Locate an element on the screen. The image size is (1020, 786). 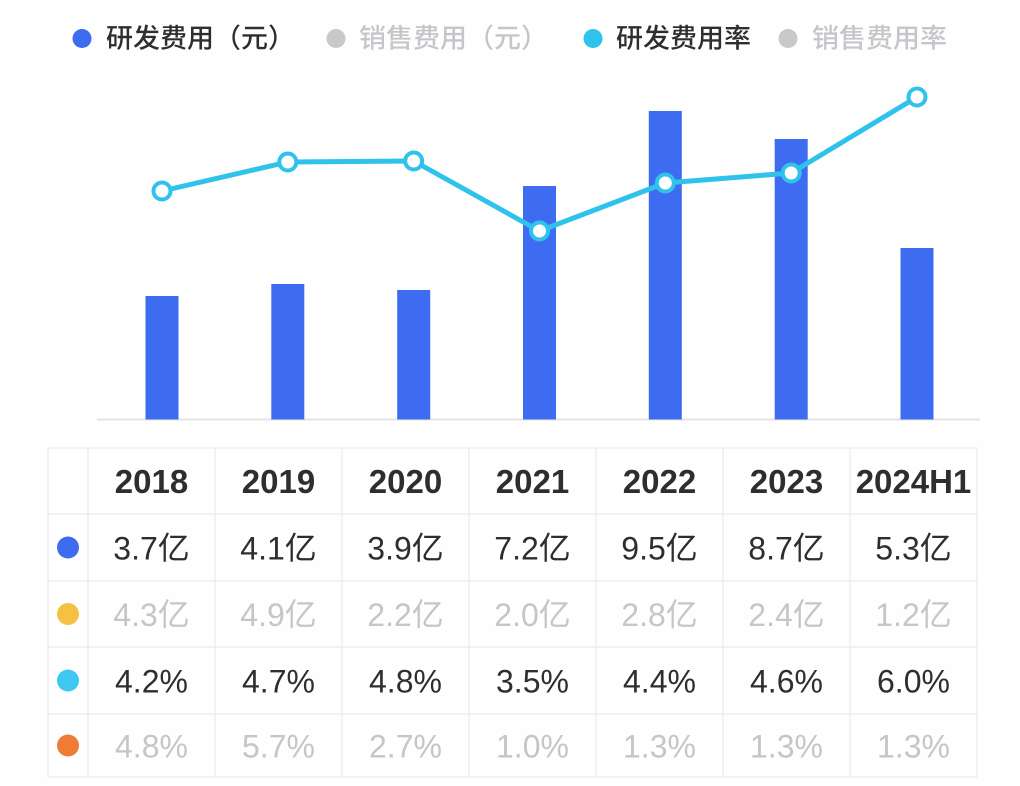
svg-text: 9.5 is located at coordinates (643, 548).